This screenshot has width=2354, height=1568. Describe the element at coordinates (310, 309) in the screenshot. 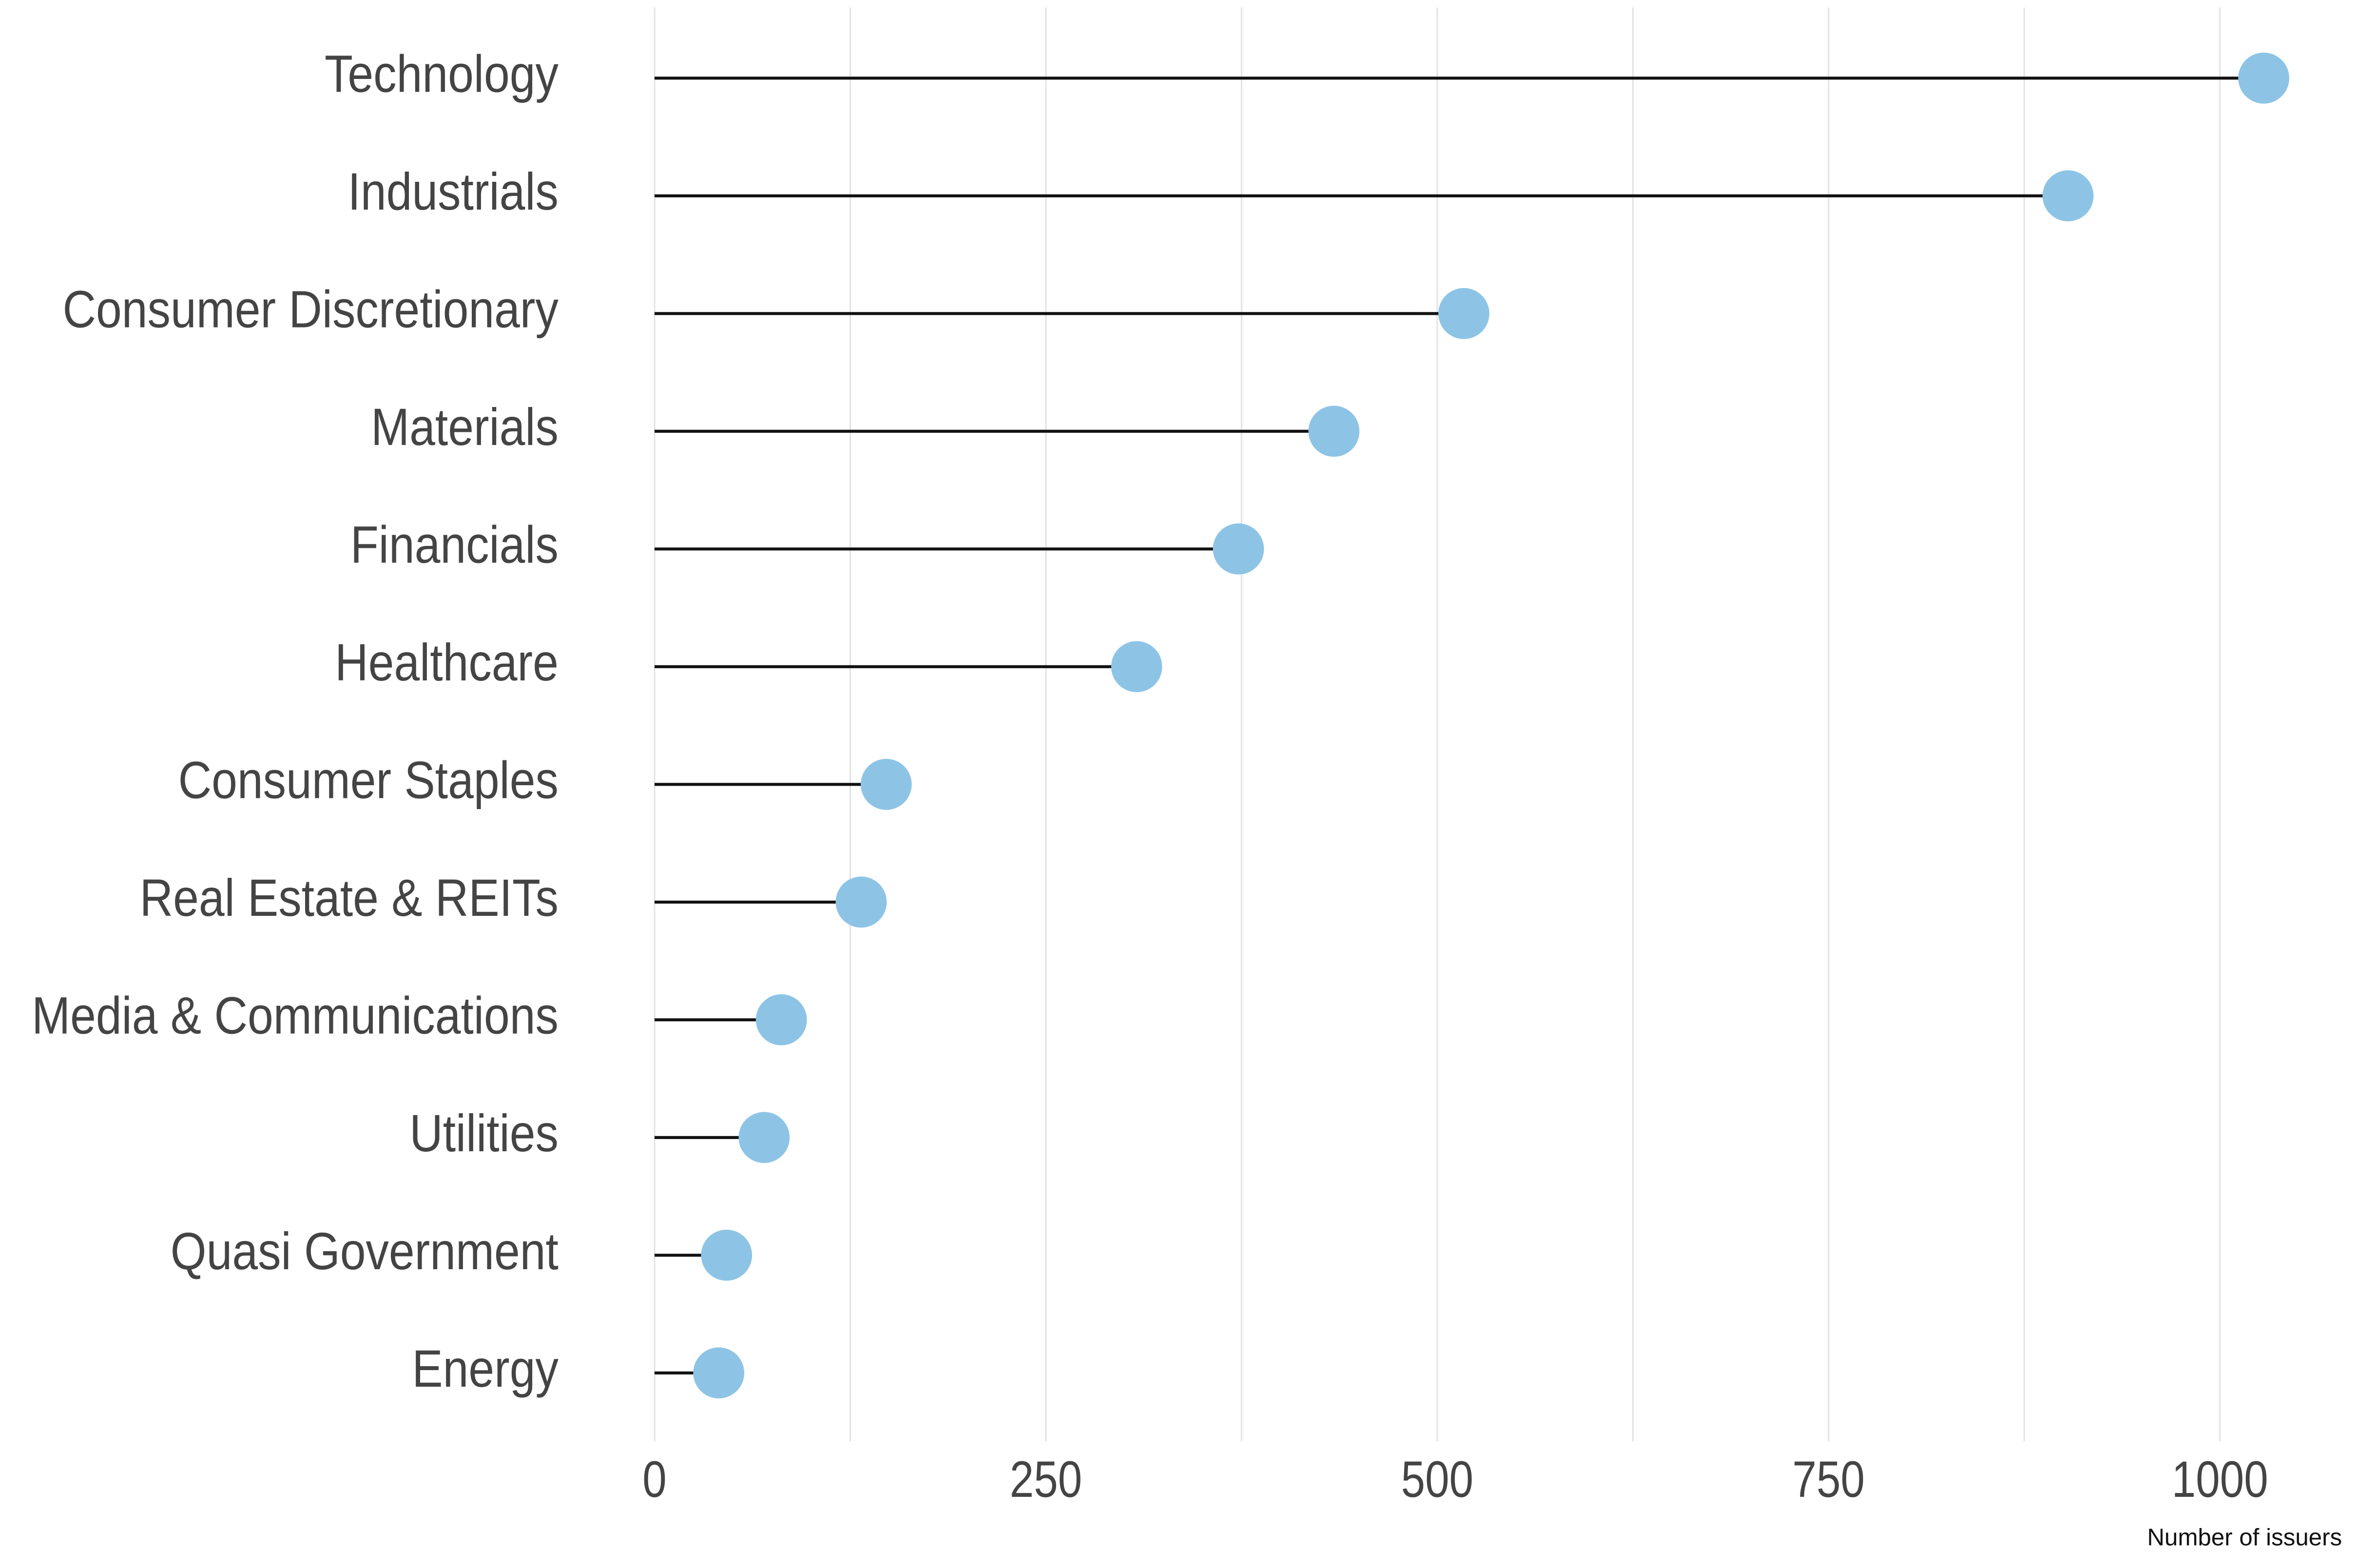

I see `y-tick-label: Consumer Discretionary` at that location.